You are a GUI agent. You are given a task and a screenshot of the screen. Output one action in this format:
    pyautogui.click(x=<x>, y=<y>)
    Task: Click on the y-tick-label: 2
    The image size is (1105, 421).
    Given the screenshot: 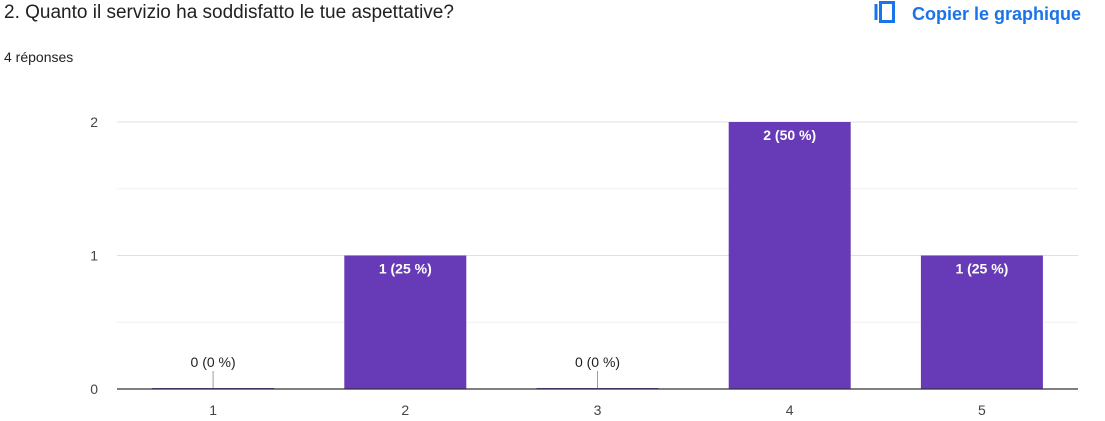 What is the action you would take?
    pyautogui.click(x=94, y=122)
    